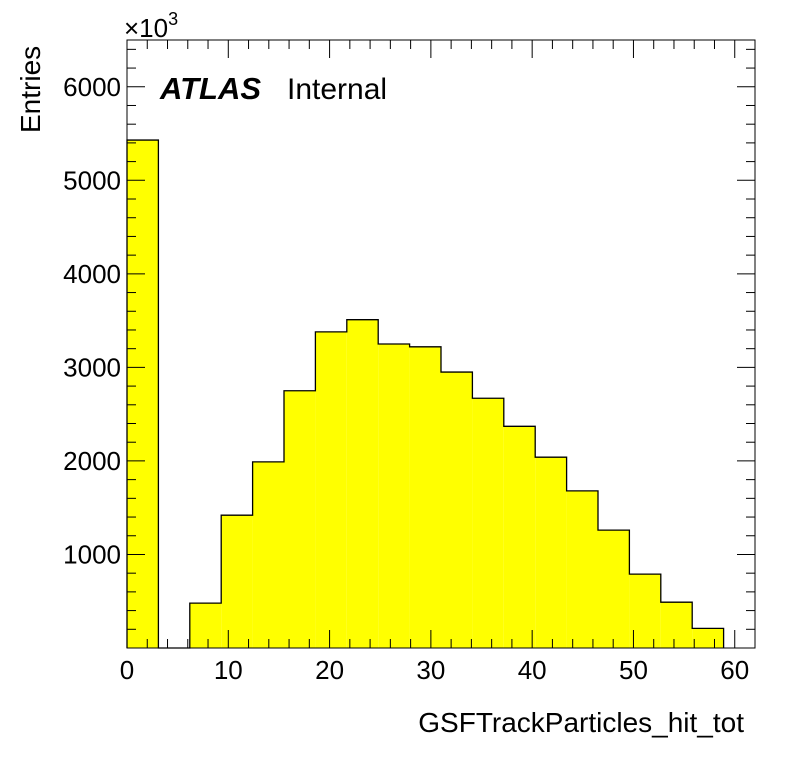 The height and width of the screenshot is (772, 796). What do you see at coordinates (151, 26) in the screenshot?
I see `y-multiplier-label: ×10³` at bounding box center [151, 26].